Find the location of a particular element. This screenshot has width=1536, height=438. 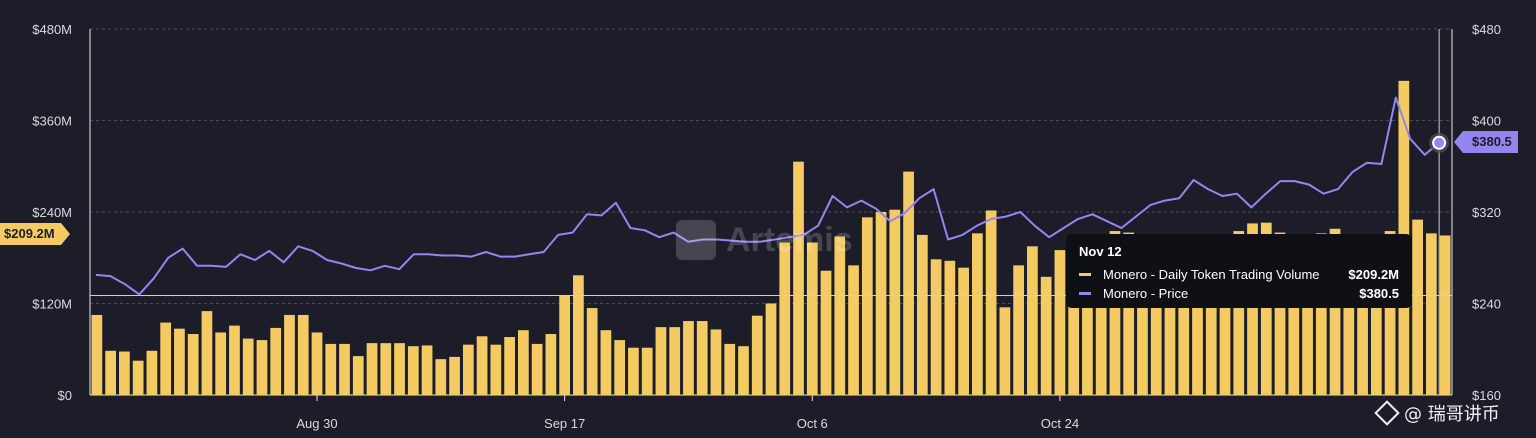

y-right-tick-label: $400 is located at coordinates (1486, 121).